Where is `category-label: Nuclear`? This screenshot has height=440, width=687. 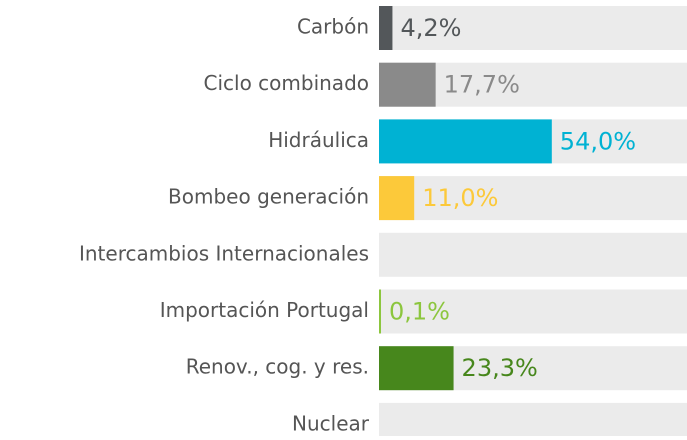 category-label: Nuclear is located at coordinates (331, 423).